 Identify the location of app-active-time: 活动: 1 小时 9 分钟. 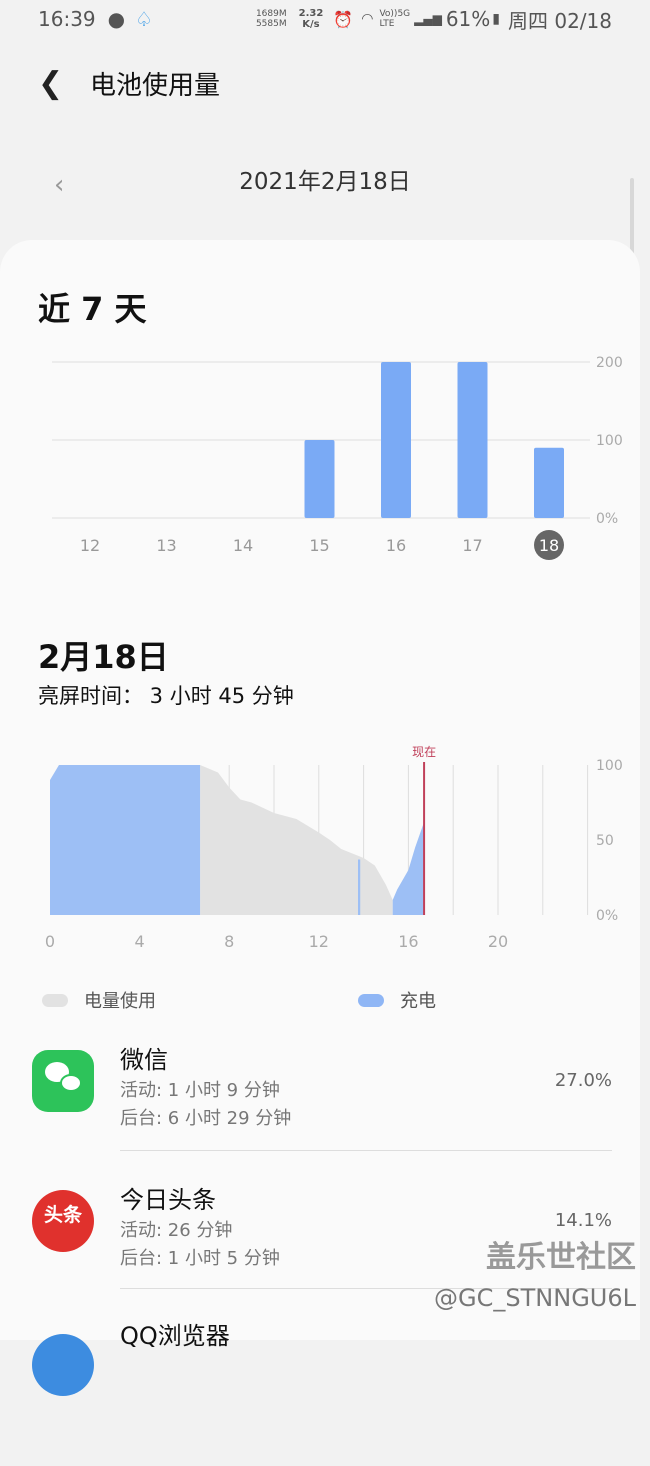
(200, 1090).